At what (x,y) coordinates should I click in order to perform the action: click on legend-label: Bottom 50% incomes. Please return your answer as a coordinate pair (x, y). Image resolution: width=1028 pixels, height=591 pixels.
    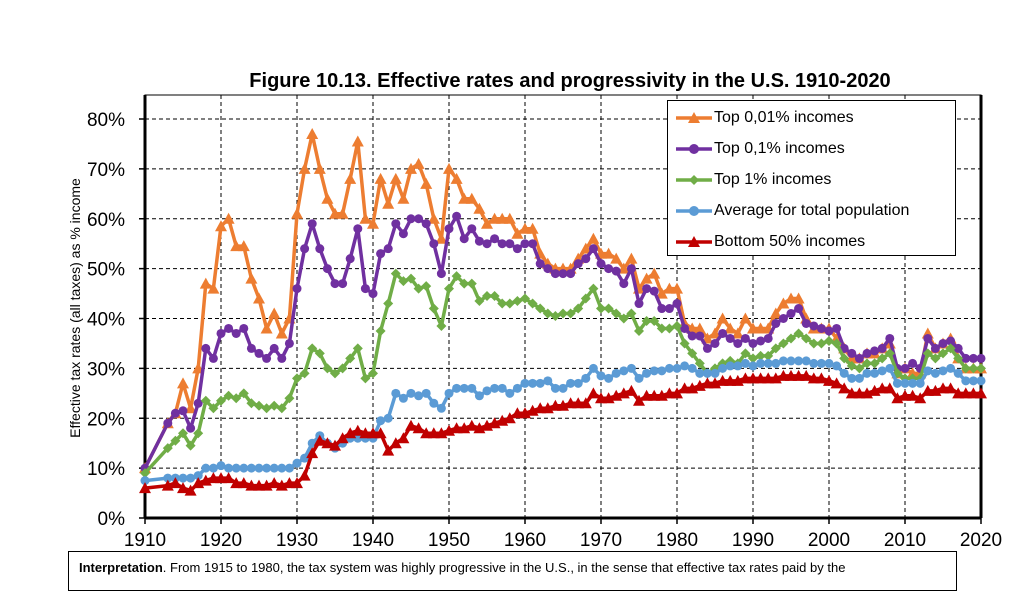
    Looking at the image, I should click on (790, 241).